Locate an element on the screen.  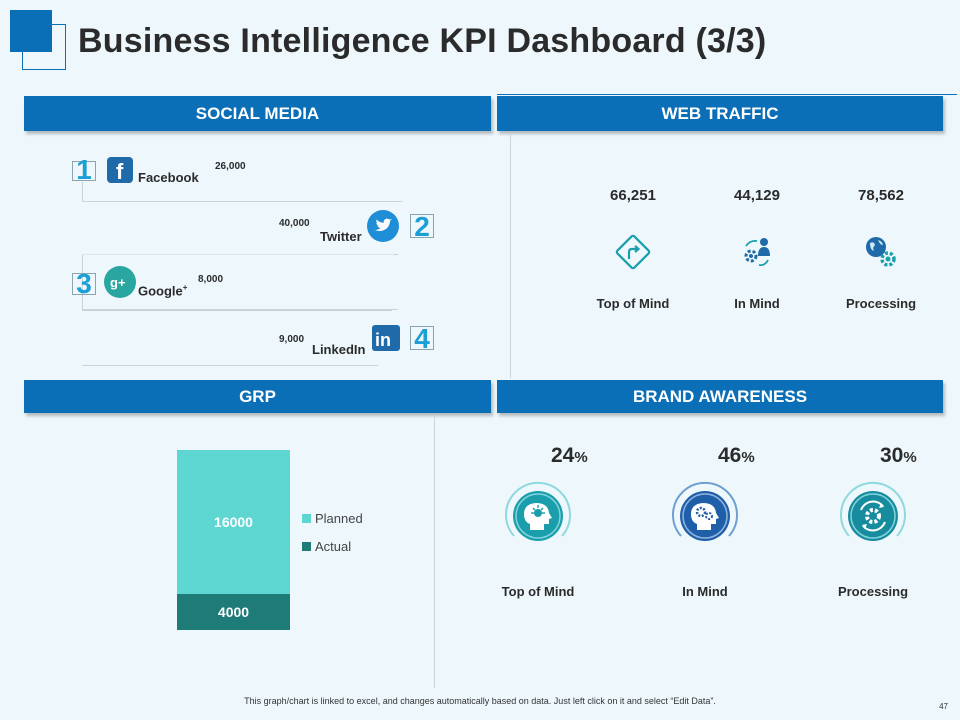
legend-label-planned: Planned is located at coordinates (339, 518).